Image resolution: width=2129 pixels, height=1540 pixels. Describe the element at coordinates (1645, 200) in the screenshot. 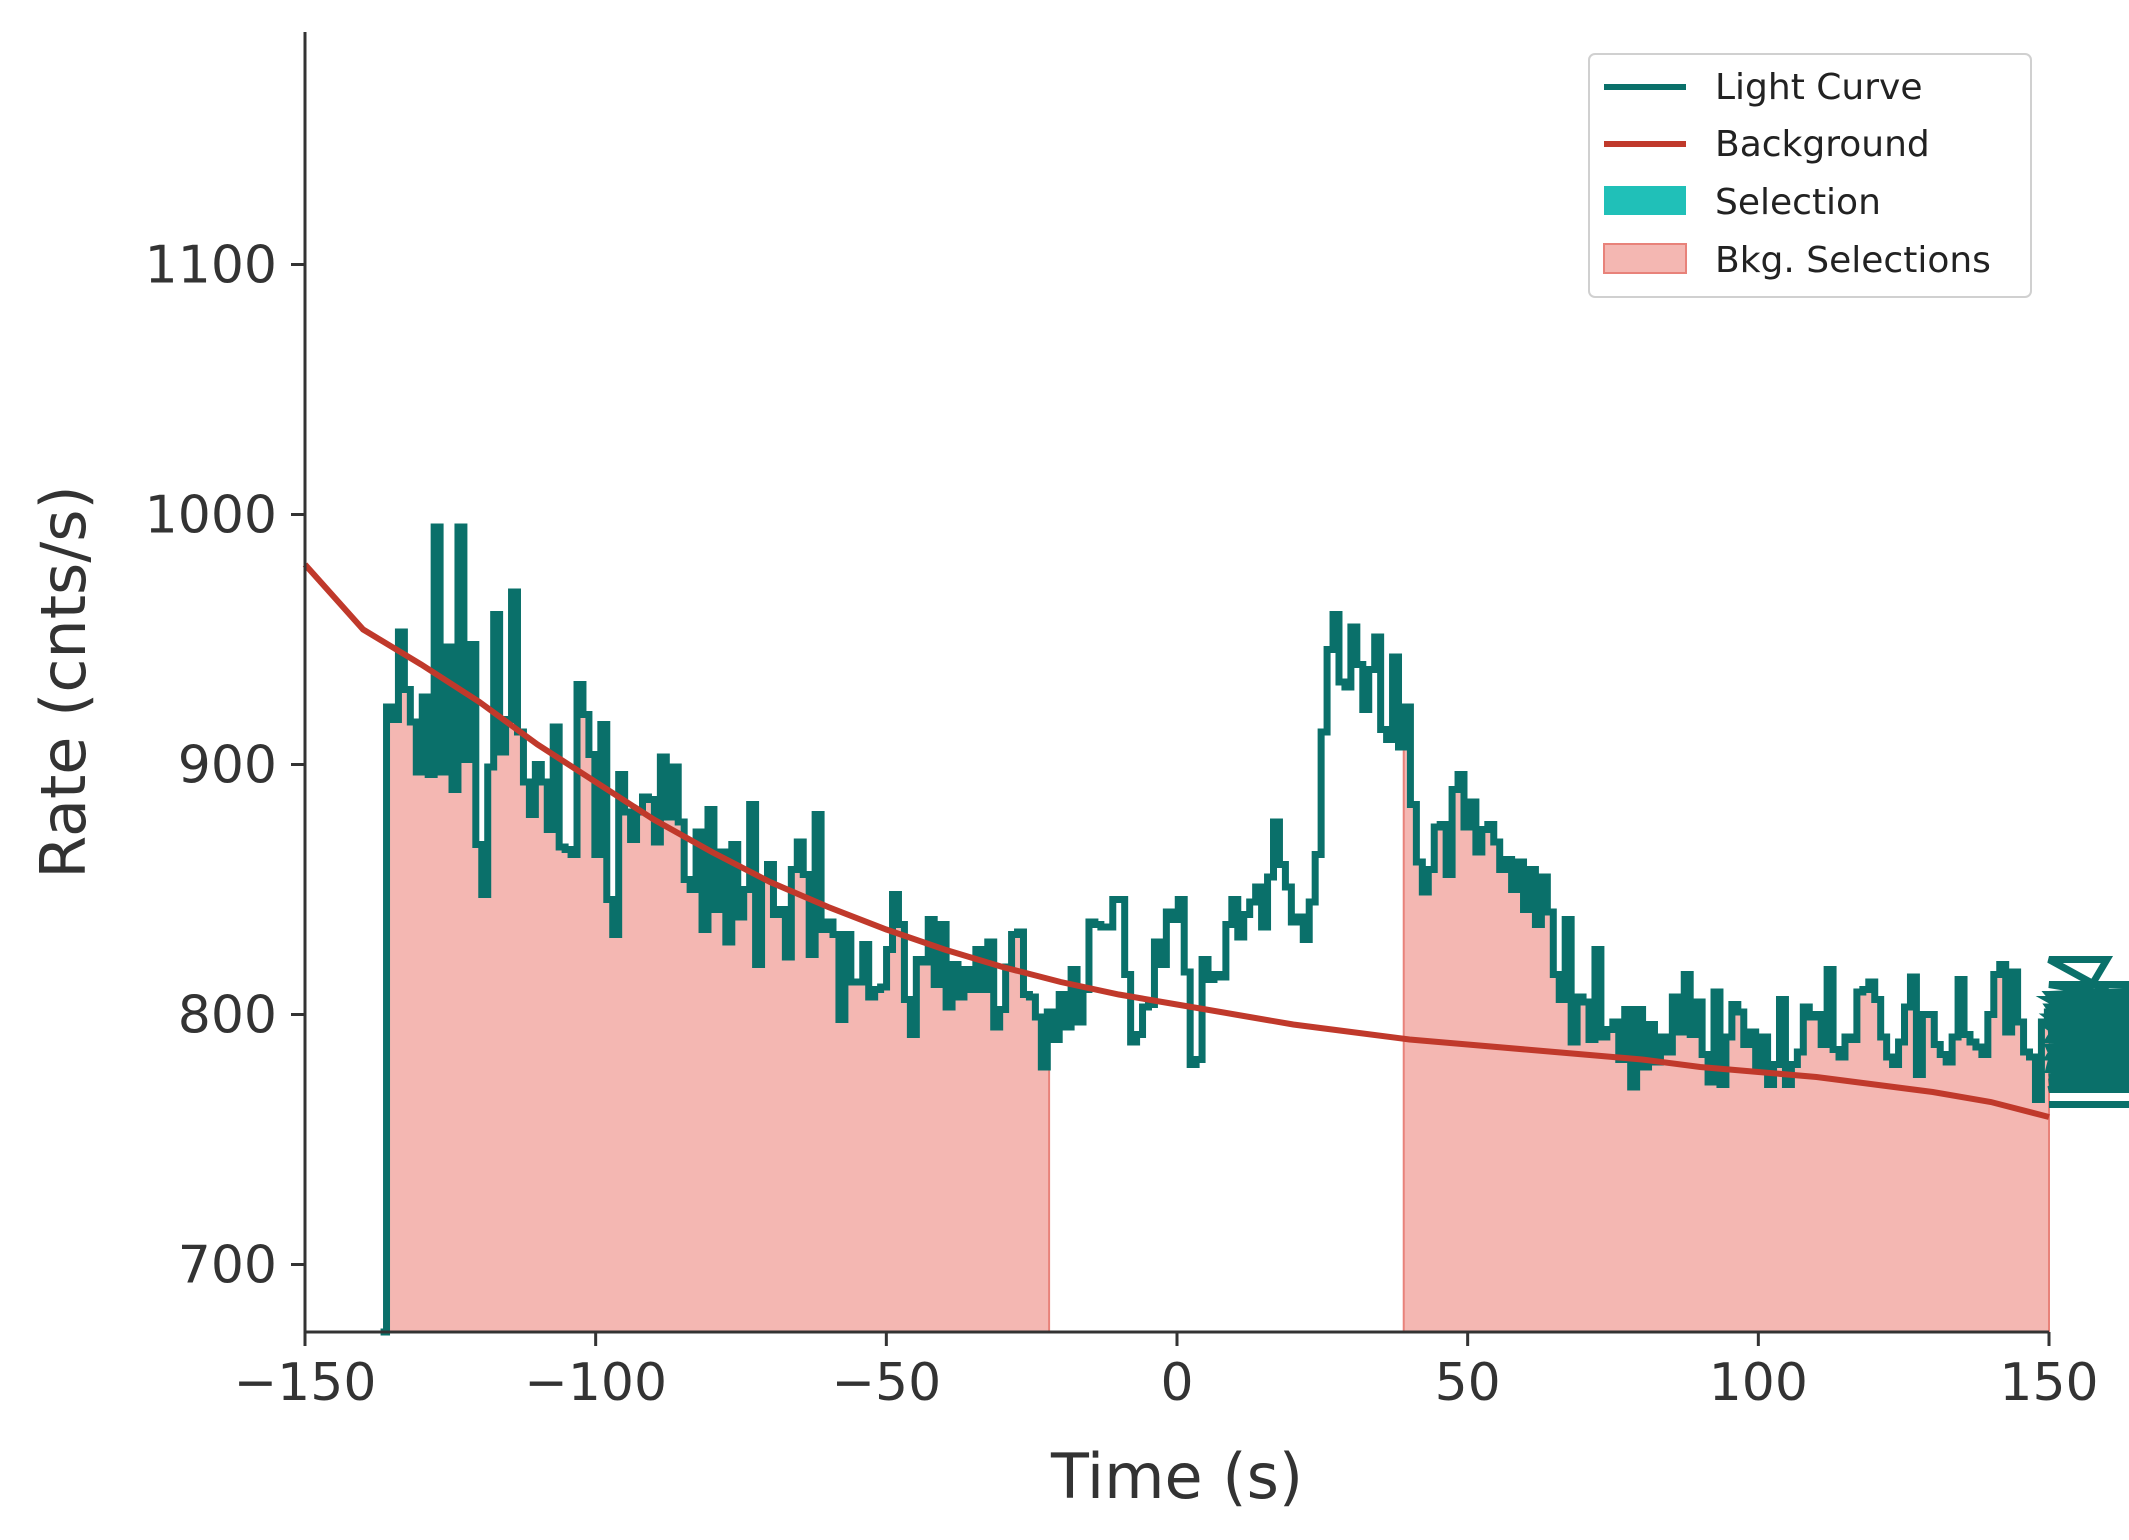

I see `legend-swatch-selection` at that location.